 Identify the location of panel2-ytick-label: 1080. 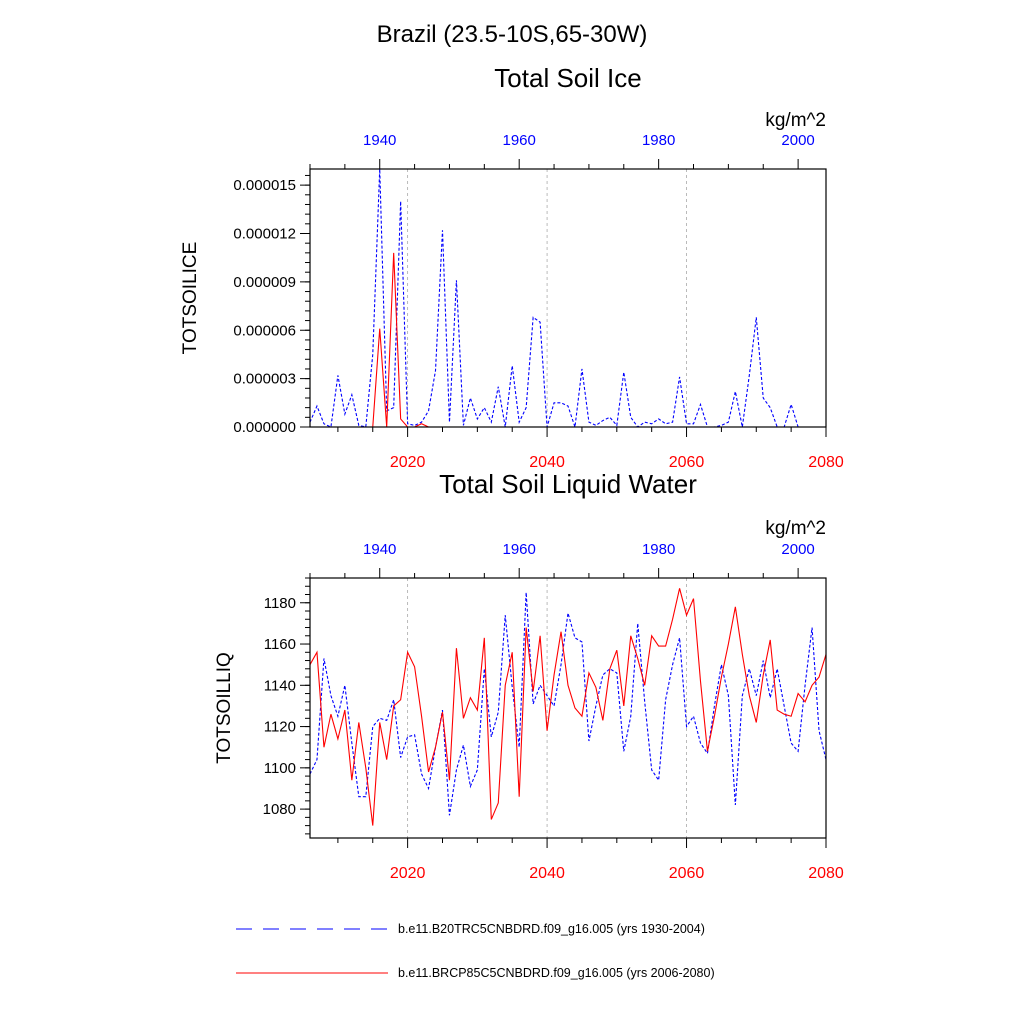
(279, 809).